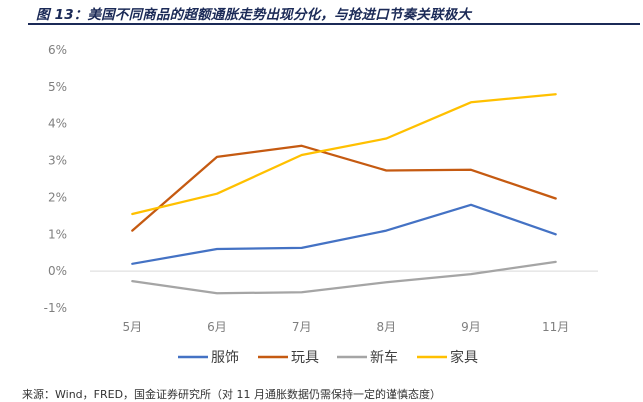 The width and height of the screenshot is (643, 402). I want to click on y-tick-label: 6%, so click(57, 50).